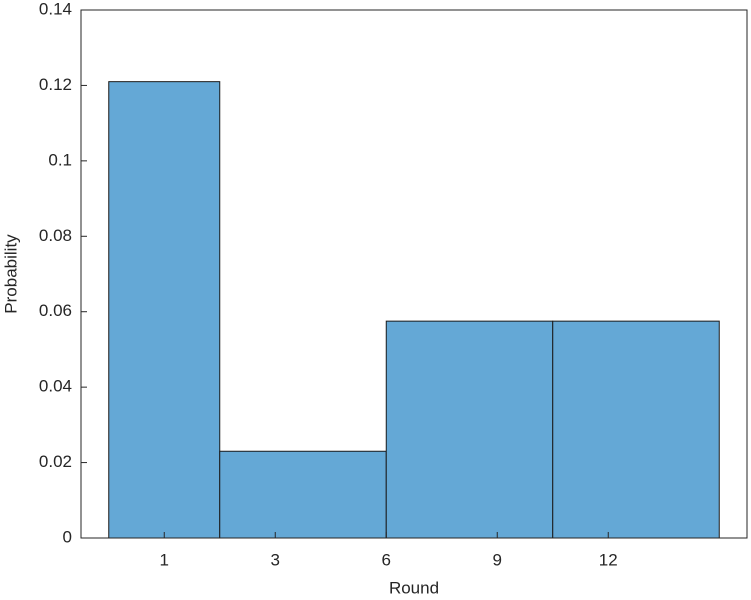 This screenshot has width=751, height=600. Describe the element at coordinates (10, 274) in the screenshot. I see `y-axis-label: Probability` at that location.